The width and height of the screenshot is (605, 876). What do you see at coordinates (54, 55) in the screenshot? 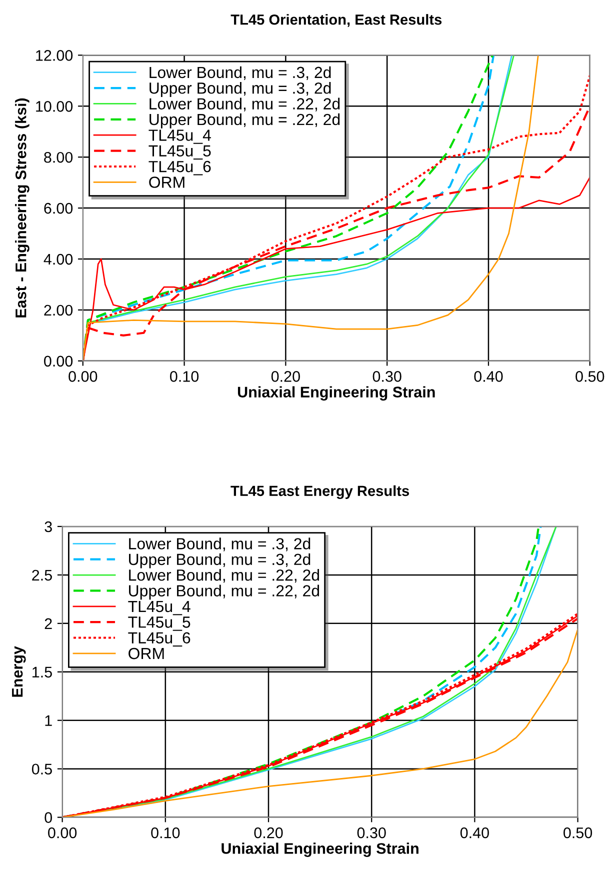
I see `y-tick-label: 12.00` at bounding box center [54, 55].